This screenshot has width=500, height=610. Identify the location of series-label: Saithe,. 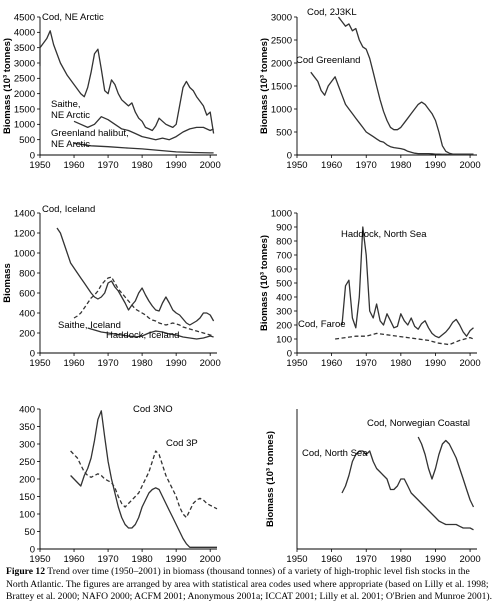
(66, 104).